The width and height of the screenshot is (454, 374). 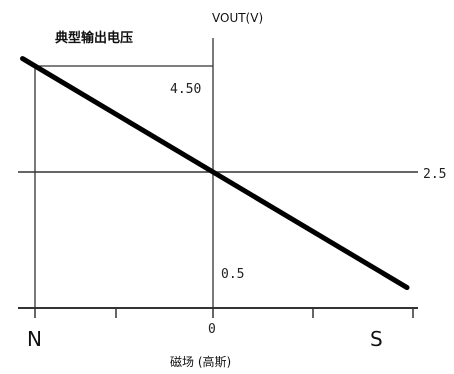 What do you see at coordinates (185, 89) in the screenshot?
I see `y-tick-label-4-50: 4.50` at bounding box center [185, 89].